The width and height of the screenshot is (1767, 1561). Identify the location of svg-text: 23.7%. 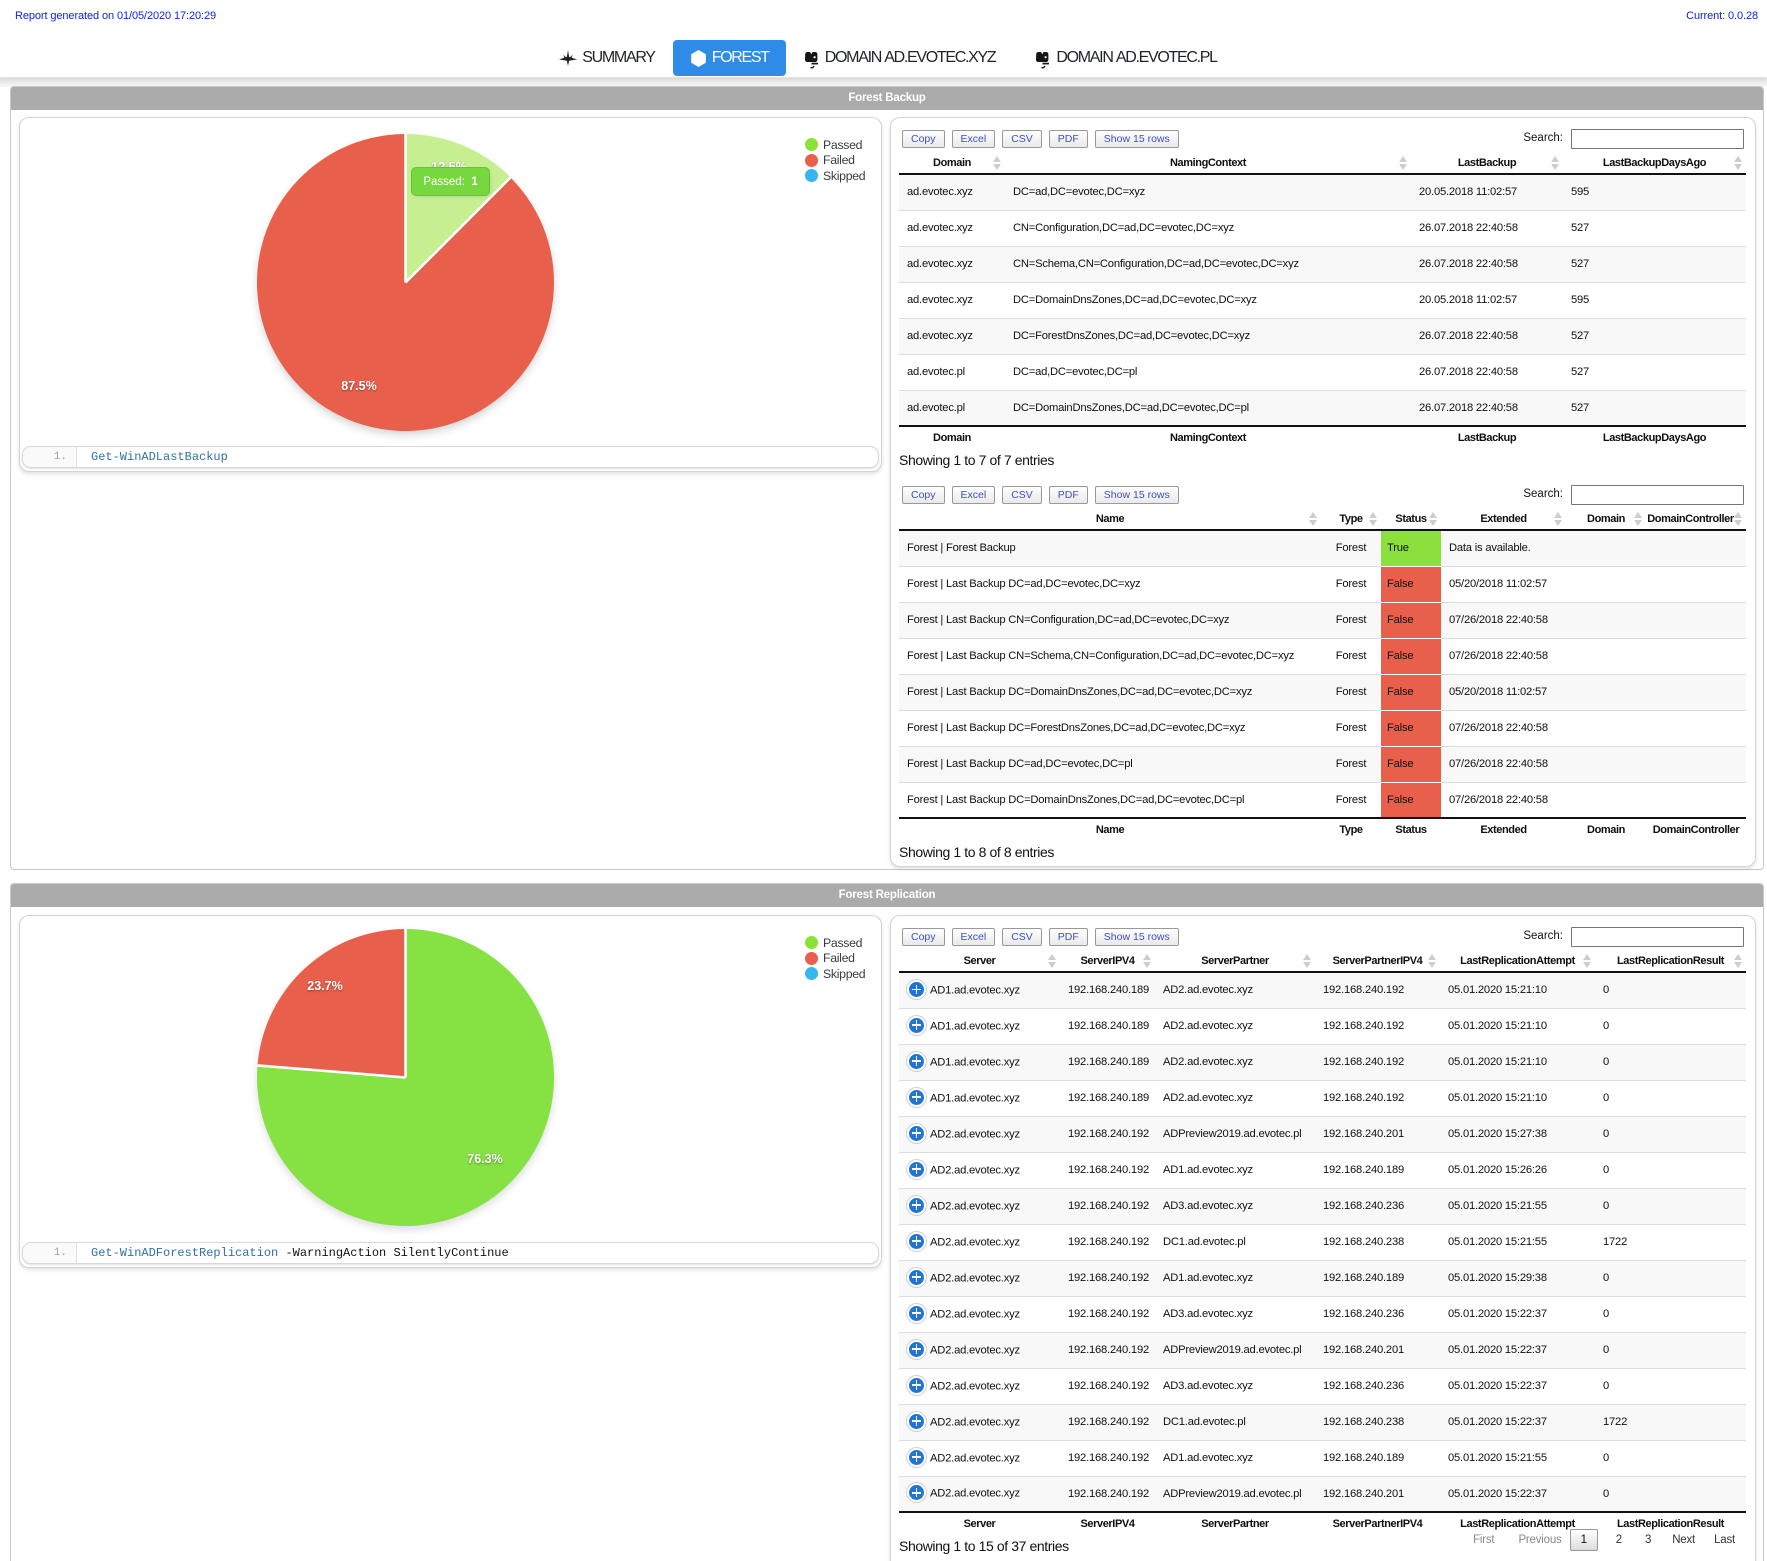
(324, 986).